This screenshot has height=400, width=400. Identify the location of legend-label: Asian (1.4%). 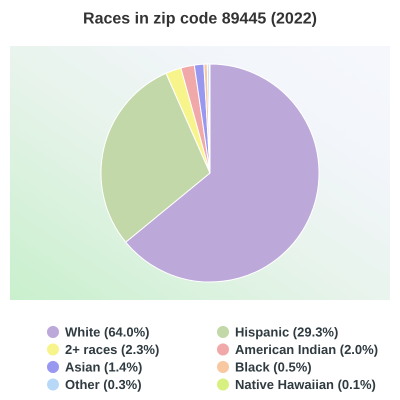
(103, 367).